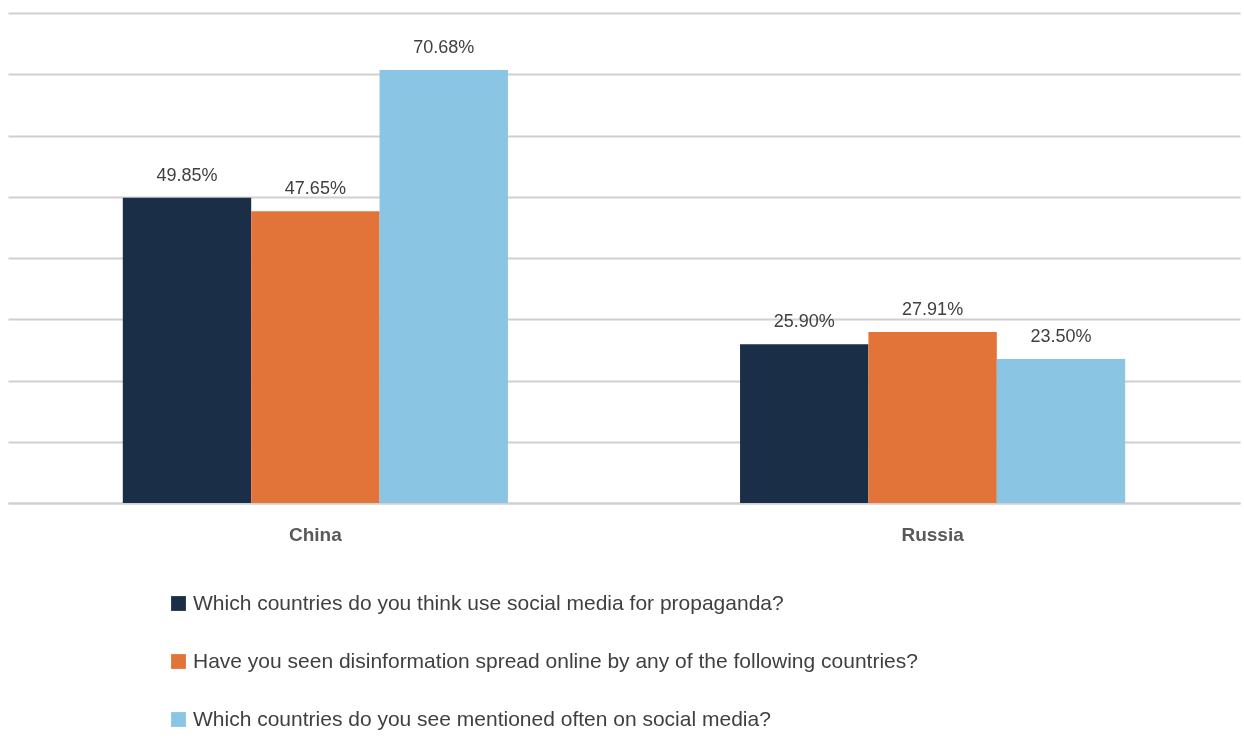 The image size is (1244, 740). What do you see at coordinates (482, 718) in the screenshot?
I see `legend-label: Which countries do you see mentioned often on social media?` at bounding box center [482, 718].